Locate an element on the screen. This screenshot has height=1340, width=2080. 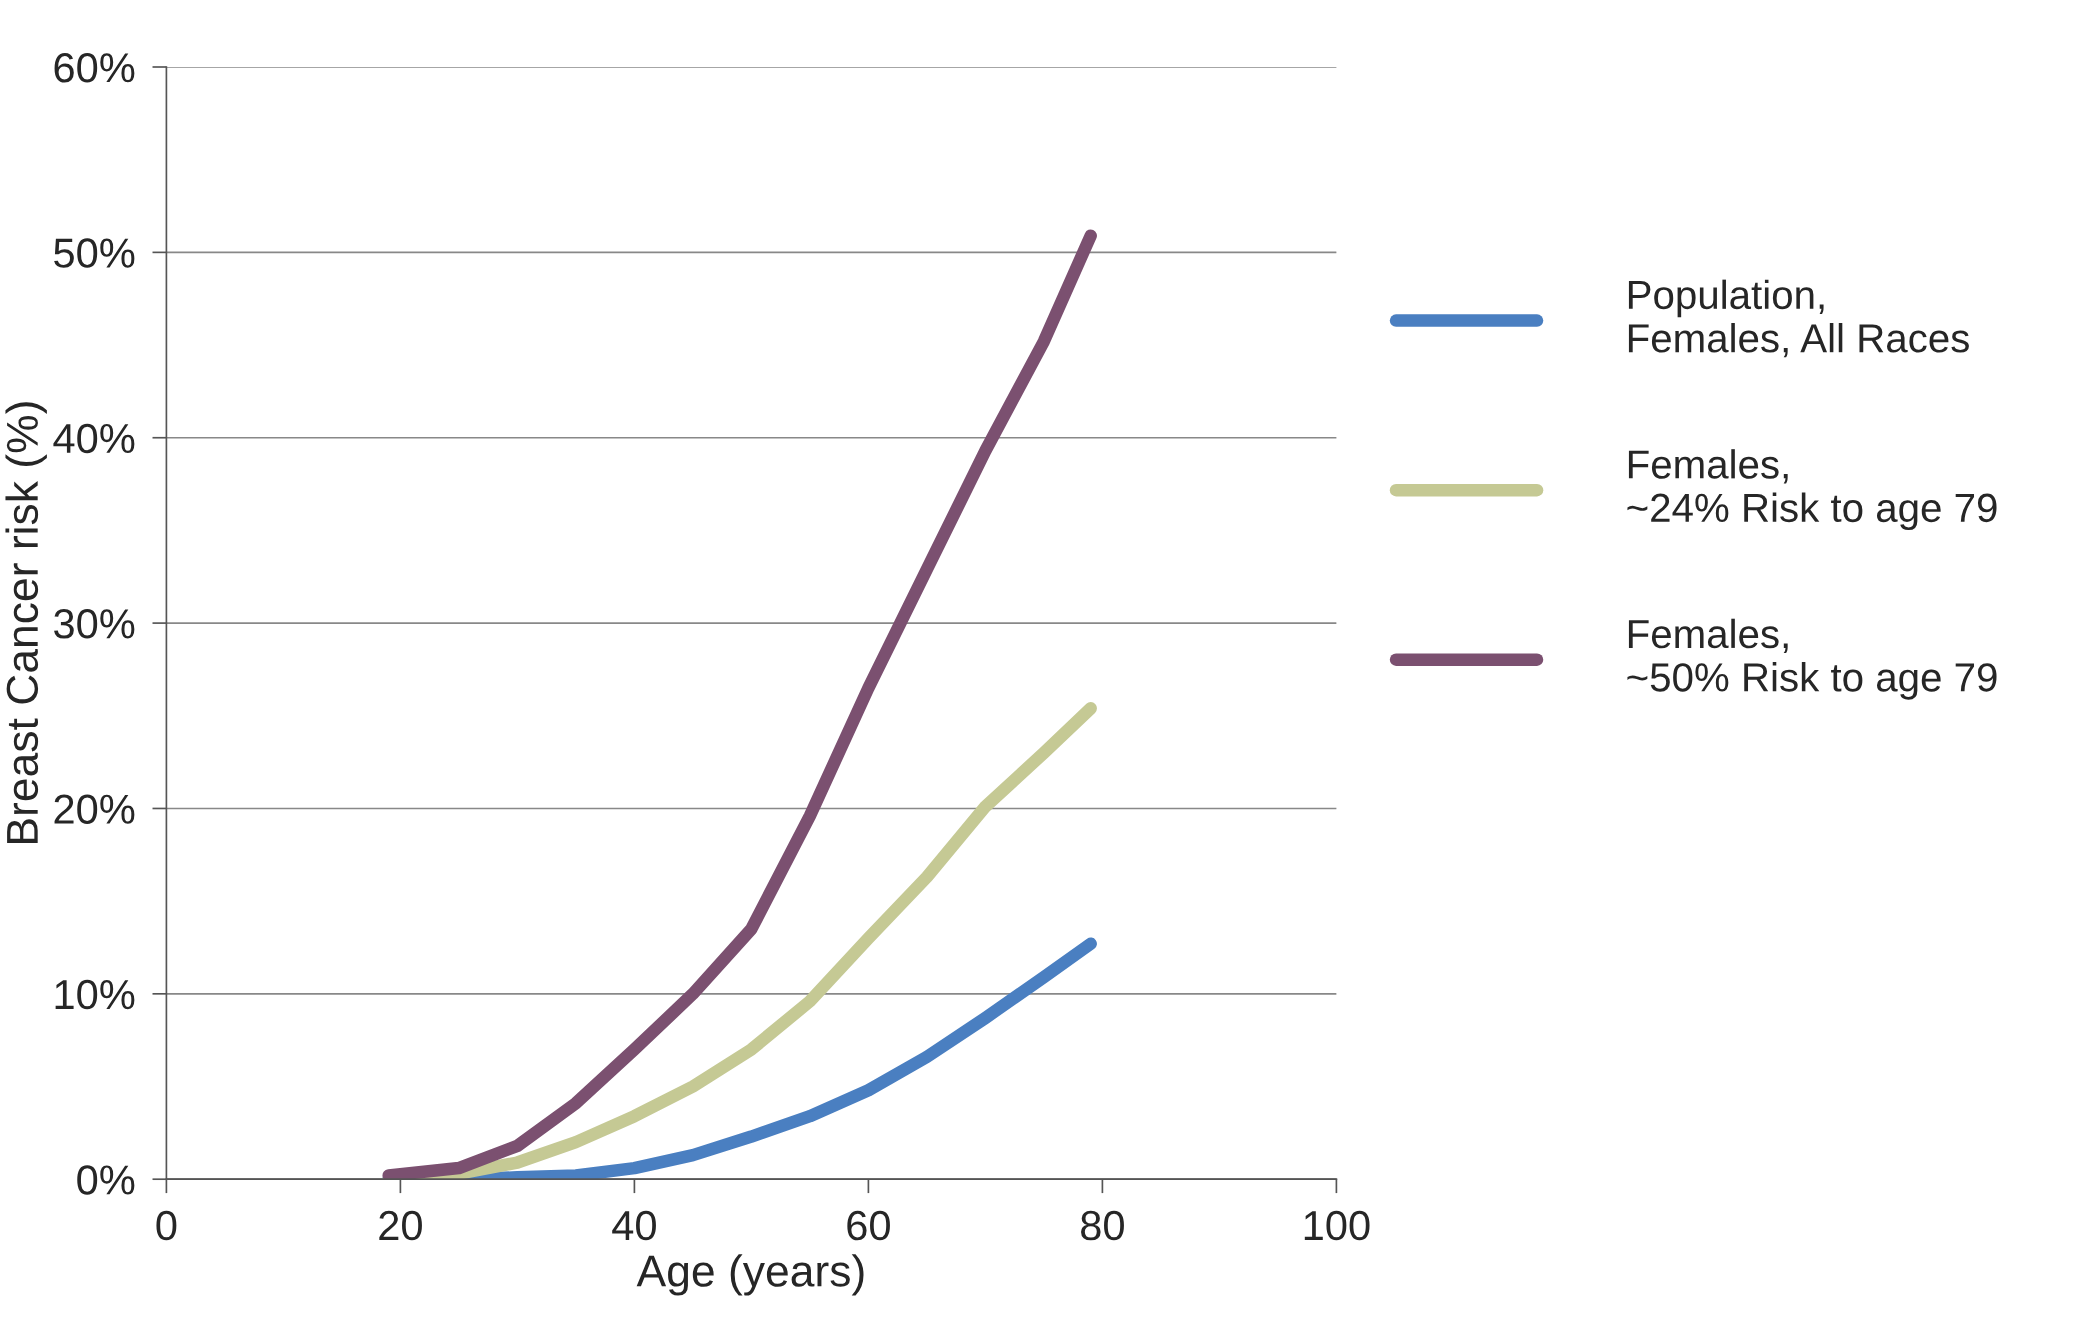
y-tick-label: 40% is located at coordinates (94, 438).